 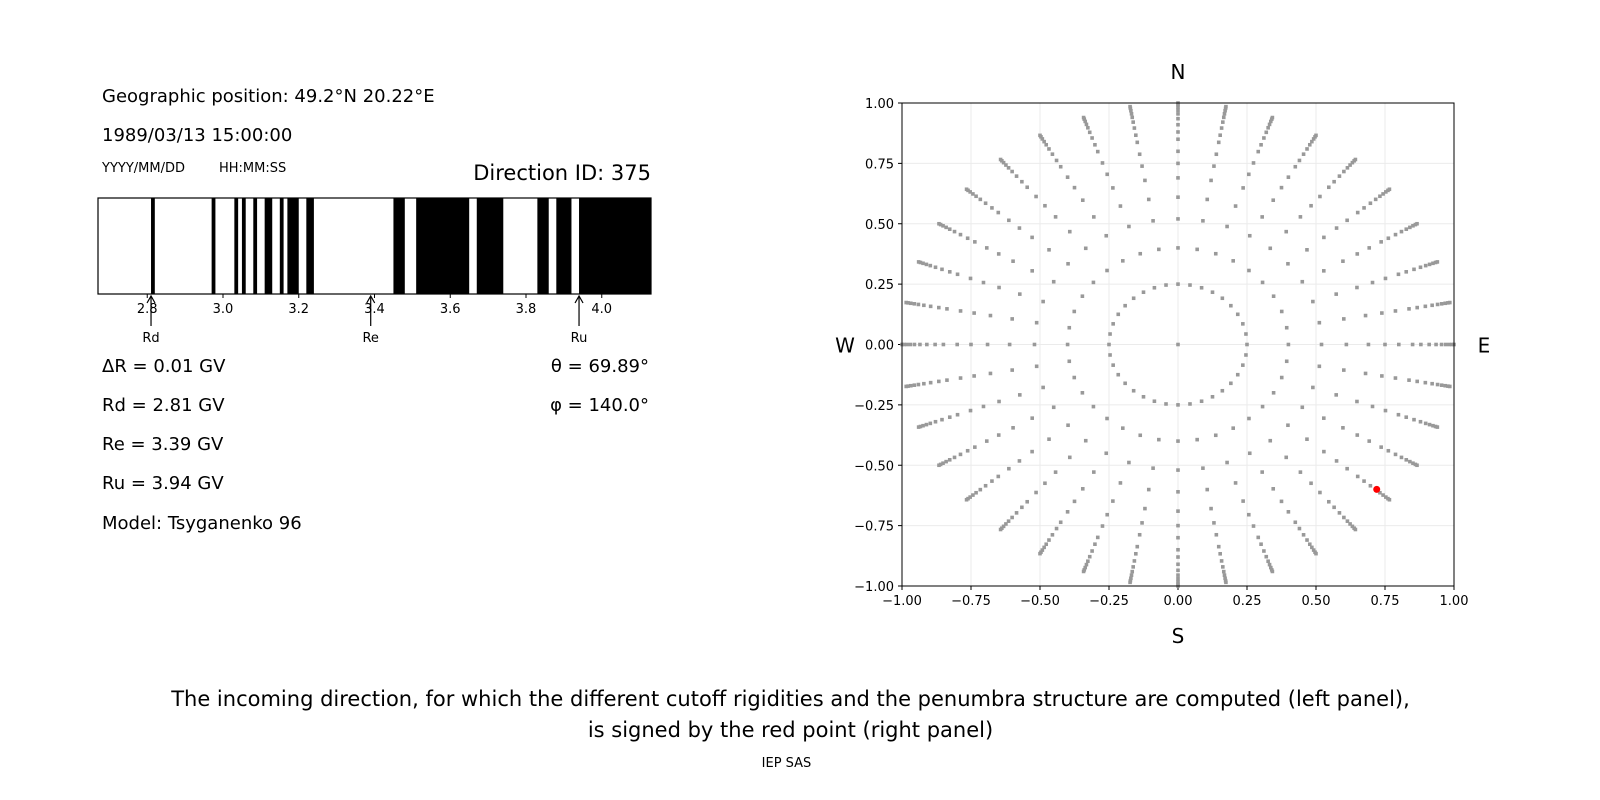 What do you see at coordinates (601, 309) in the screenshot?
I see `x-tick-label: 4.0` at bounding box center [601, 309].